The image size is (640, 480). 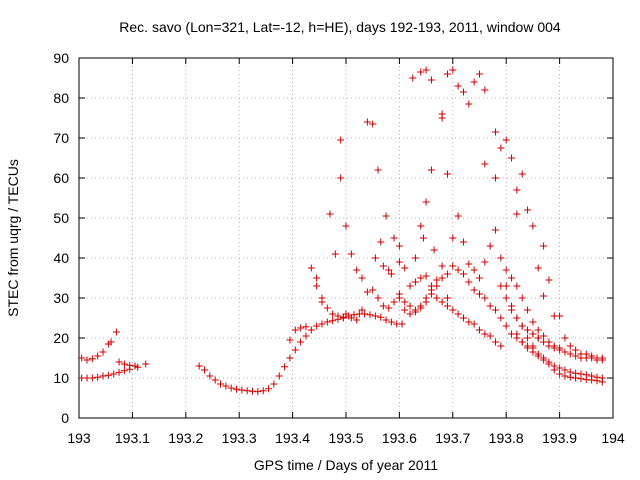 I want to click on y-tick-label: 40, so click(x=61, y=258).